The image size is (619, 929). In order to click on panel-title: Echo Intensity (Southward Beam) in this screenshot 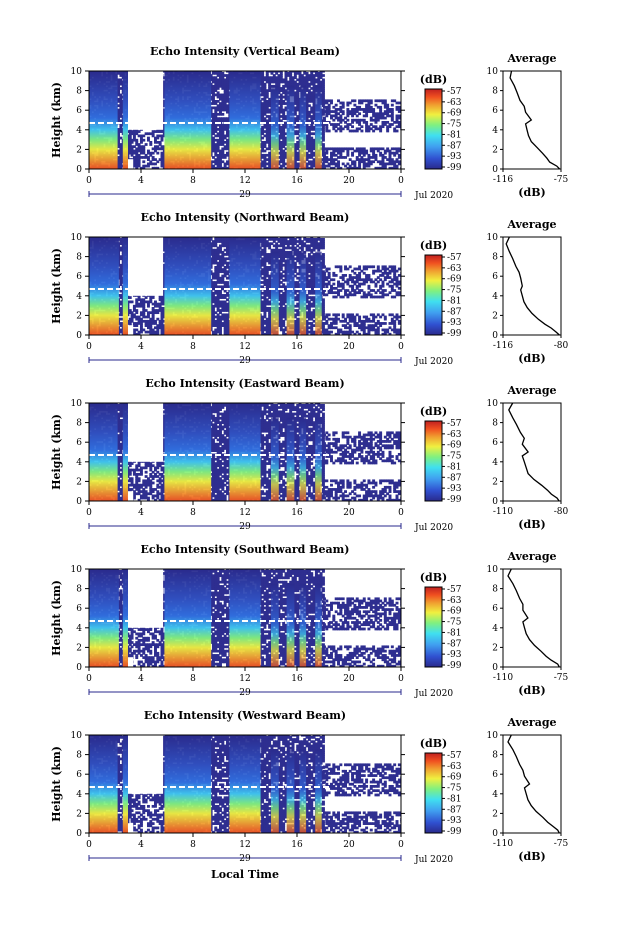, I will do `click(245, 549)`.